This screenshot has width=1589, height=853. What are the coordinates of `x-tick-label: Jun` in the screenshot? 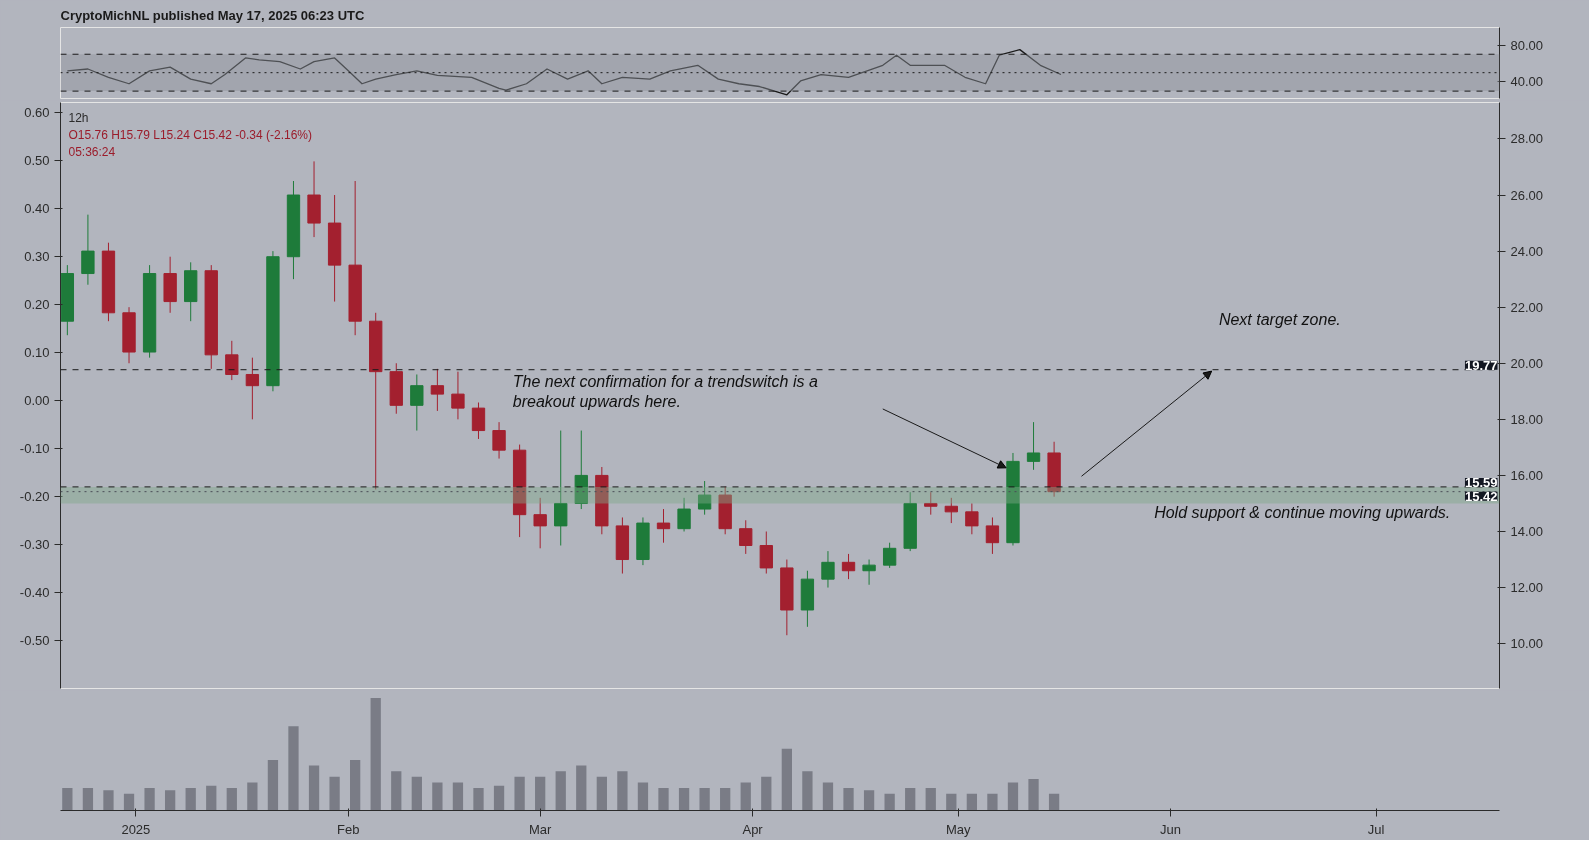 It's located at (1171, 829).